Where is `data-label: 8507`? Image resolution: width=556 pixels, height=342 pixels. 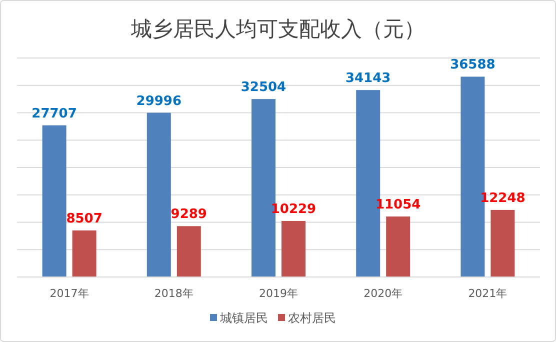
data-label: 8507 is located at coordinates (84, 218).